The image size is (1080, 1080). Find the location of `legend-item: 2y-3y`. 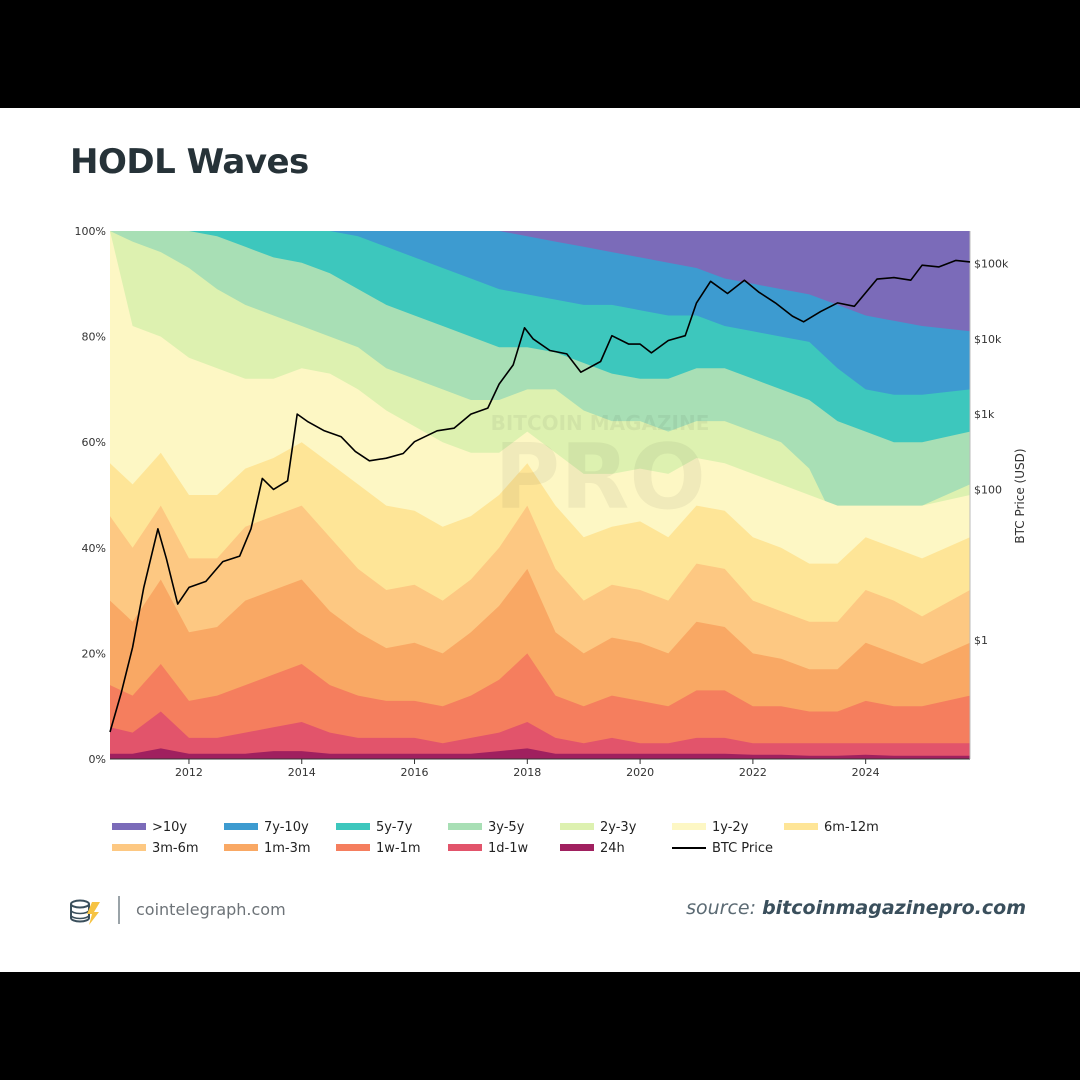

legend-item: 2y-3y is located at coordinates (598, 827).